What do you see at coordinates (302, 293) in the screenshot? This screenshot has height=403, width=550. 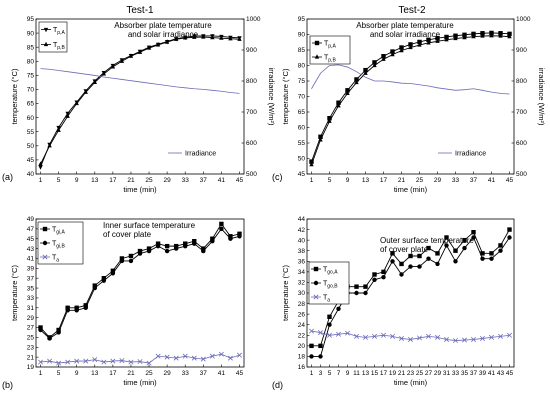 I see `y-tick-label: 30` at bounding box center [302, 293].